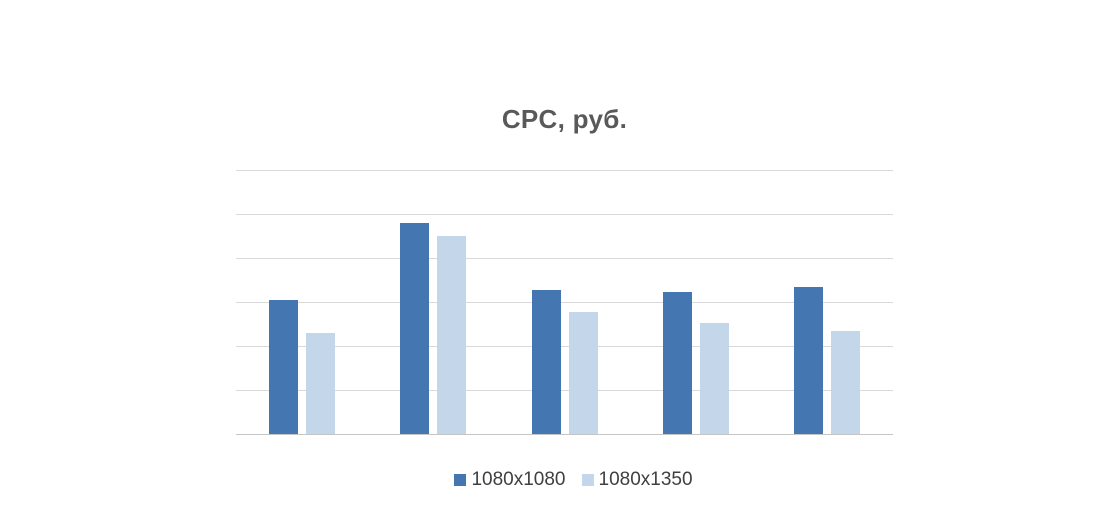 This screenshot has width=1107, height=514. I want to click on legend-item-1080x1080: 1080x1080, so click(510, 480).